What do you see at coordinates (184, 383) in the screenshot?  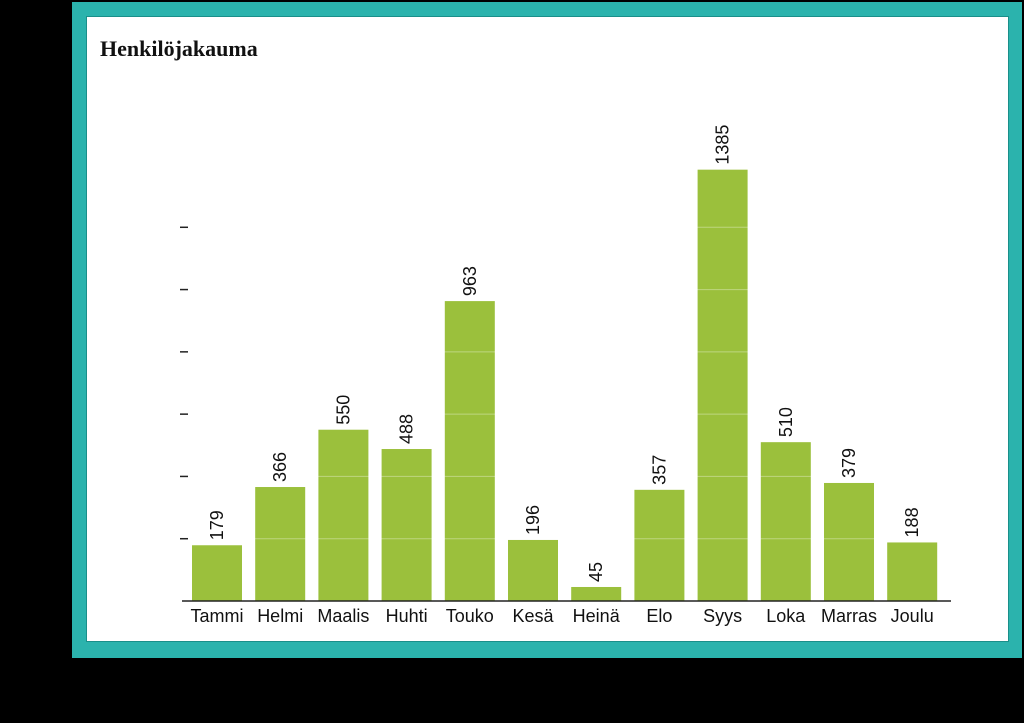 I see `tick-layer` at bounding box center [184, 383].